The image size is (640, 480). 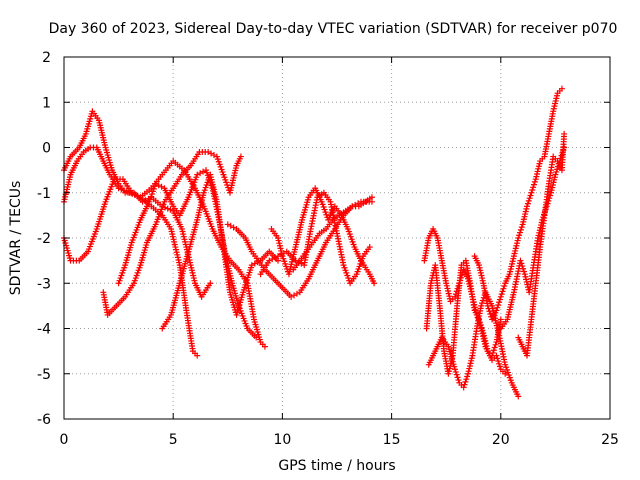 I want to click on series-arc16, so click(x=541, y=244).